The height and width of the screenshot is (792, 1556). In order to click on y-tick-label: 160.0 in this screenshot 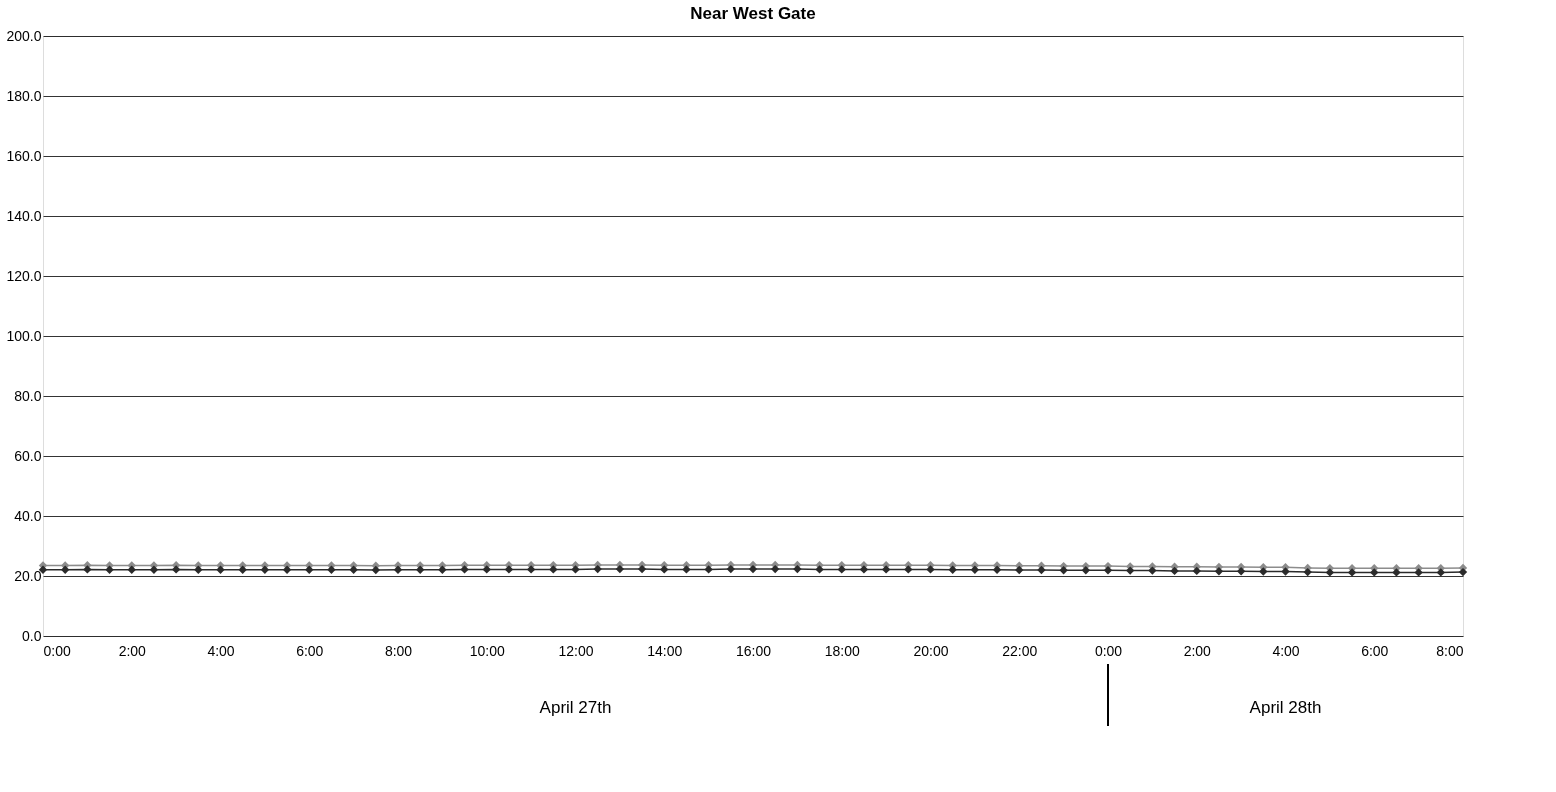, I will do `click(24, 155)`.